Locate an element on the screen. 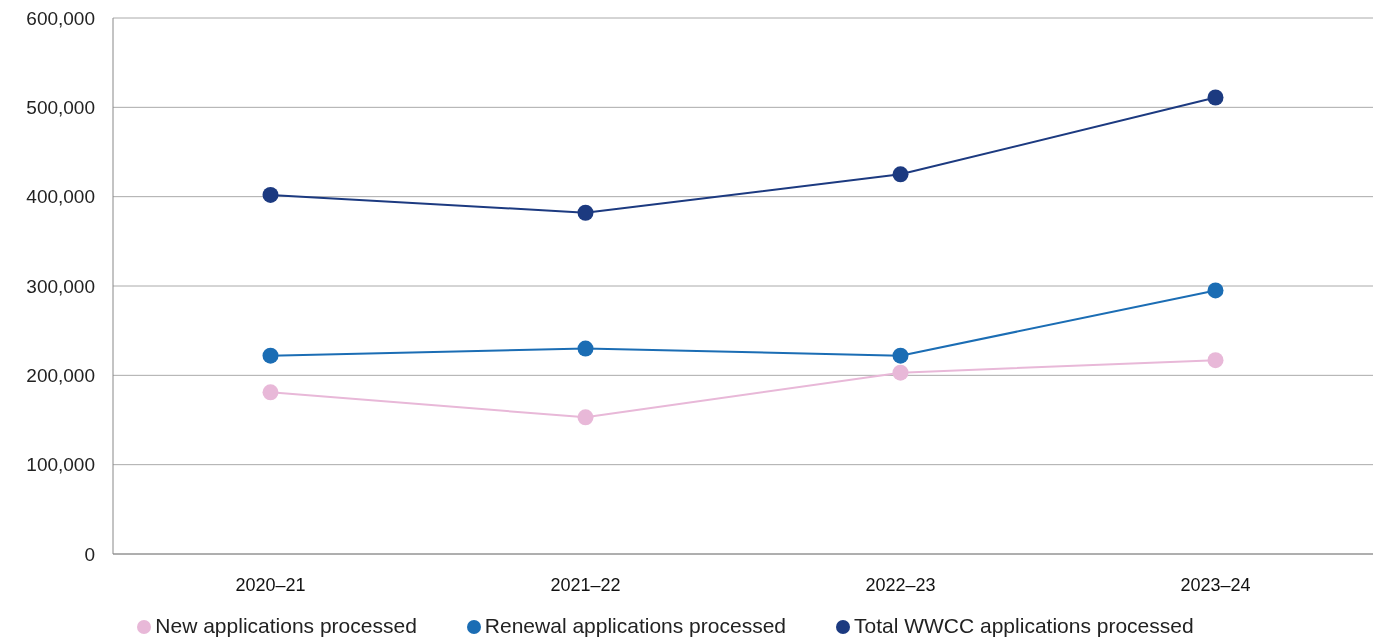 This screenshot has width=1381, height=642. y-tick-label: 300,000 is located at coordinates (60, 286).